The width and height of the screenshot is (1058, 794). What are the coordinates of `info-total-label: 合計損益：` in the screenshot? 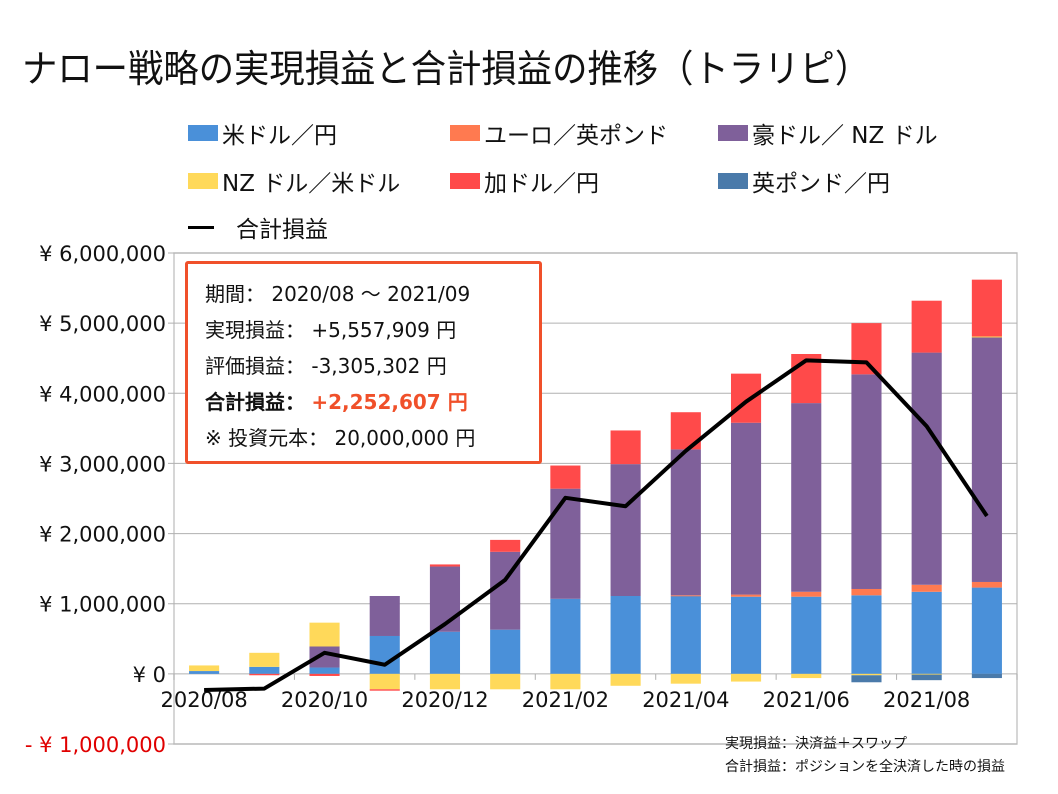 It's located at (255, 402).